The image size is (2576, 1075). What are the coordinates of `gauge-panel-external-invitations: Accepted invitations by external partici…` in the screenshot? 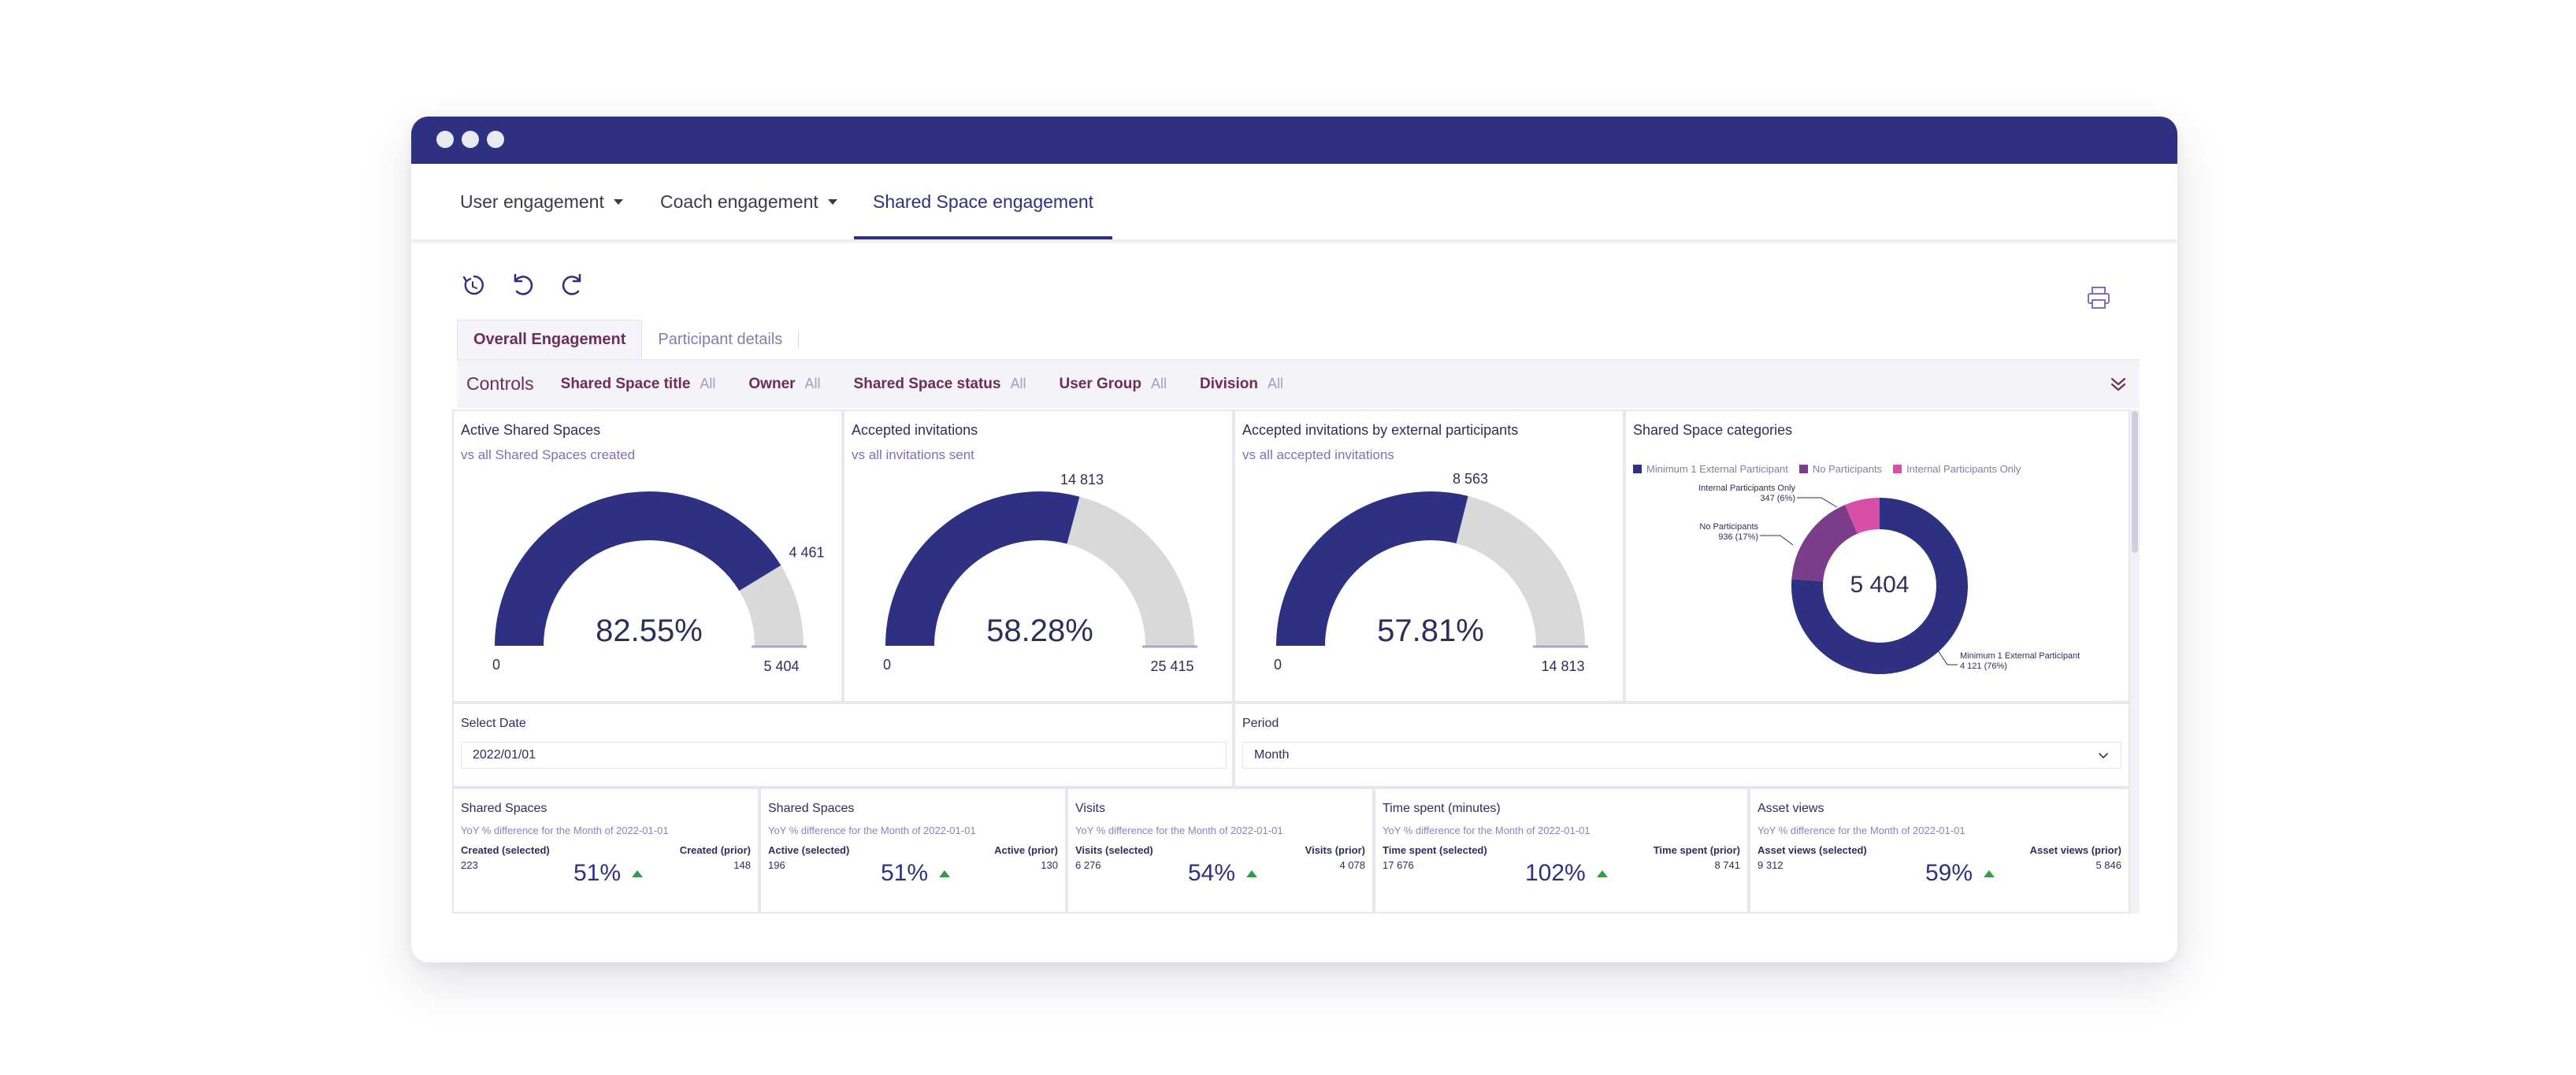 It's located at (1429, 556).